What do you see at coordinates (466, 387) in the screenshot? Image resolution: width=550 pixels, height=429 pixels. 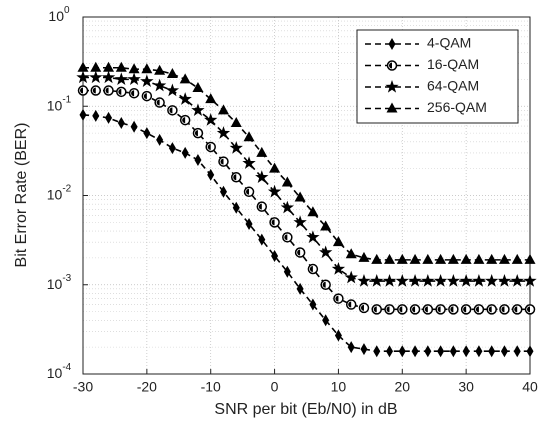 I see `x-tick-label: 30` at bounding box center [466, 387].